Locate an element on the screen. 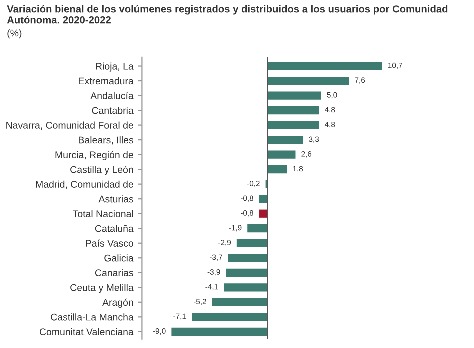 The width and height of the screenshot is (474, 348). y-tick-label: Comunitat Valenciana is located at coordinates (87, 332).